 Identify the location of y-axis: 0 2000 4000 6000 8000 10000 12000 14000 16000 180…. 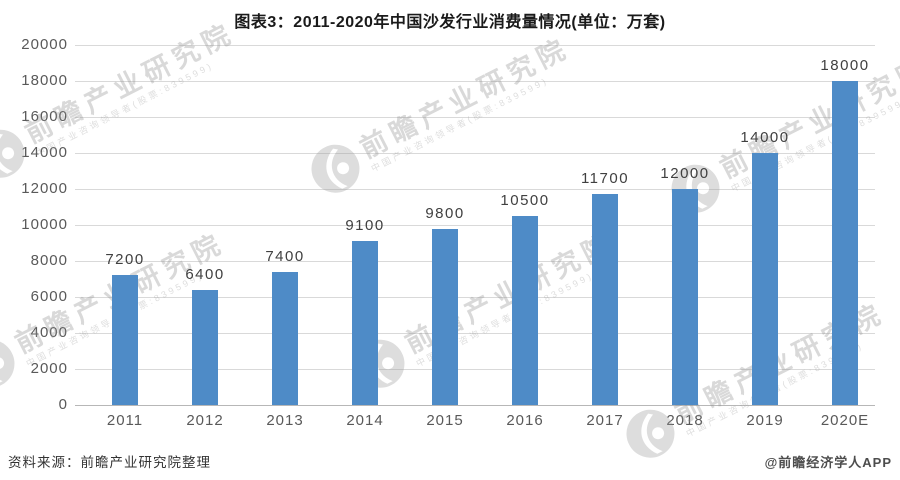
(34, 224).